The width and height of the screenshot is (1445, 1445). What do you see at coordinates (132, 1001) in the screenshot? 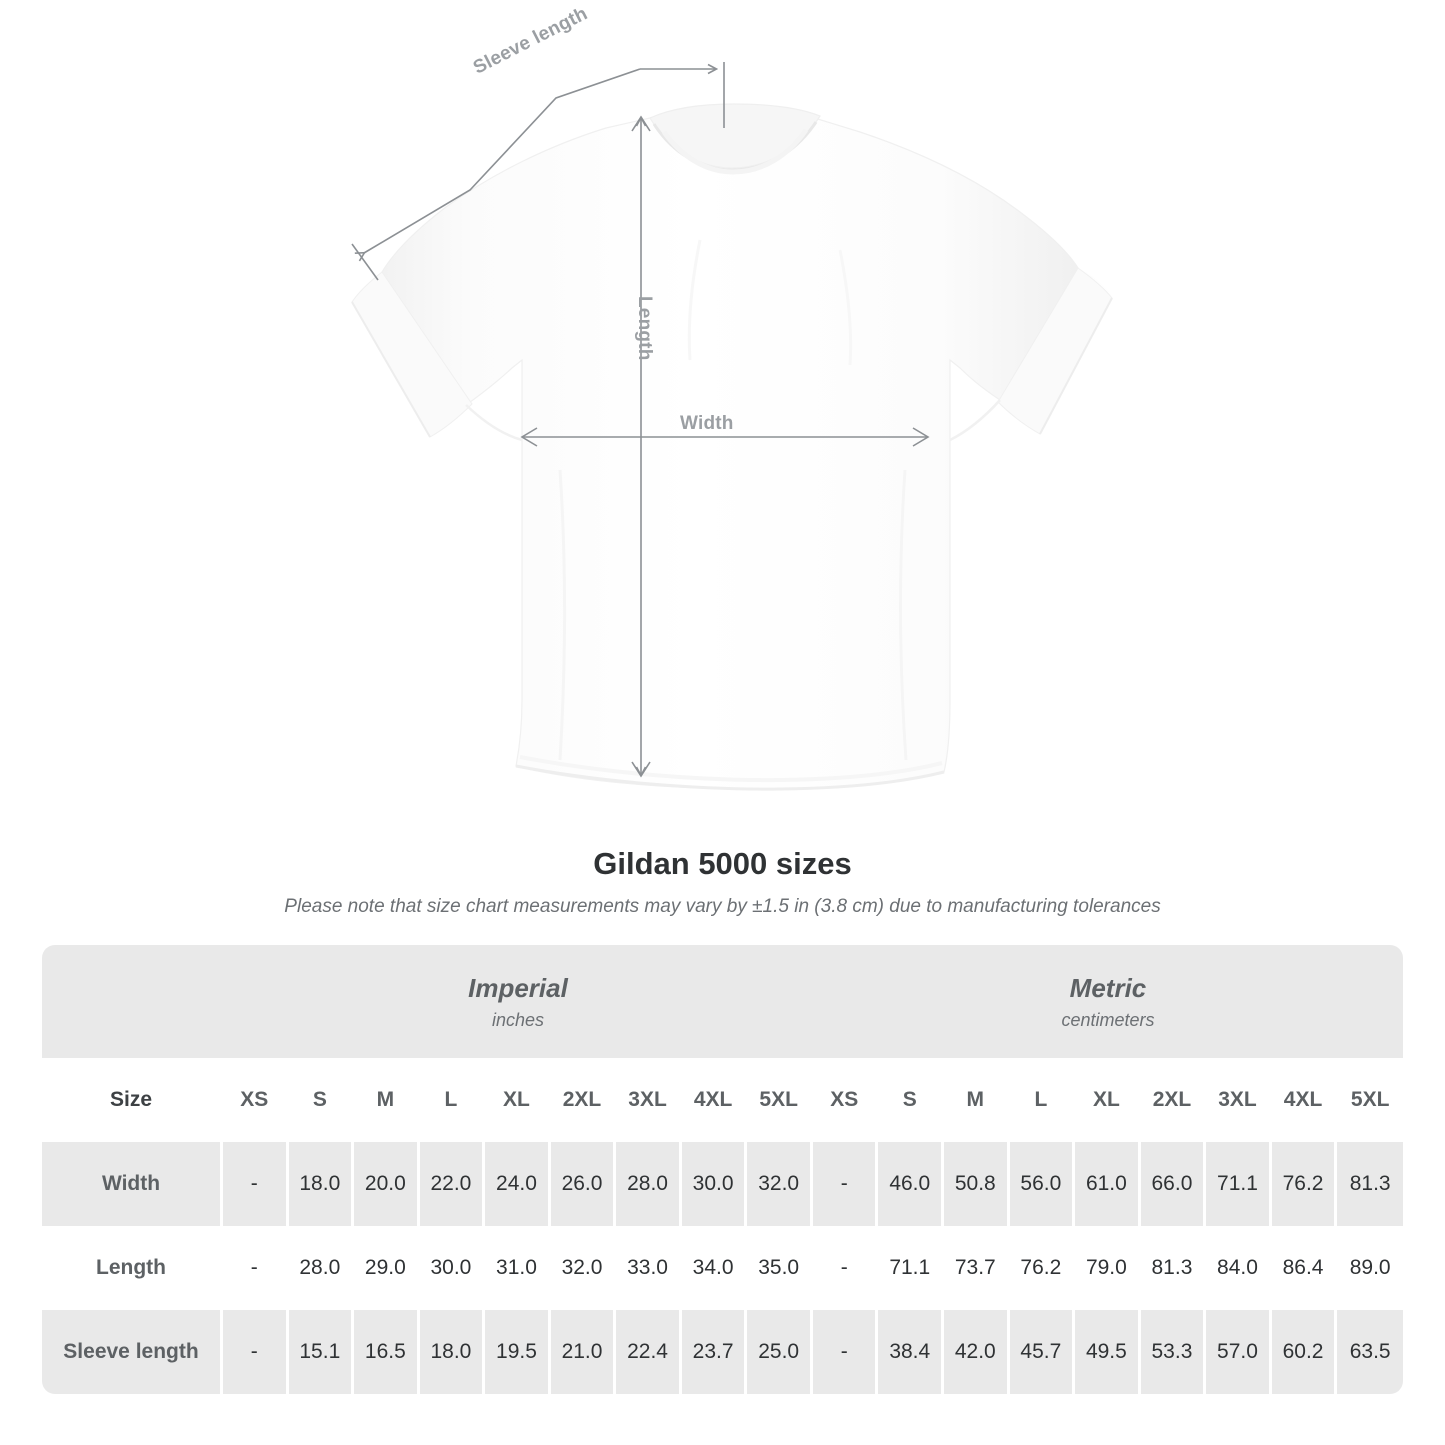
I see `unit-row-corner` at bounding box center [132, 1001].